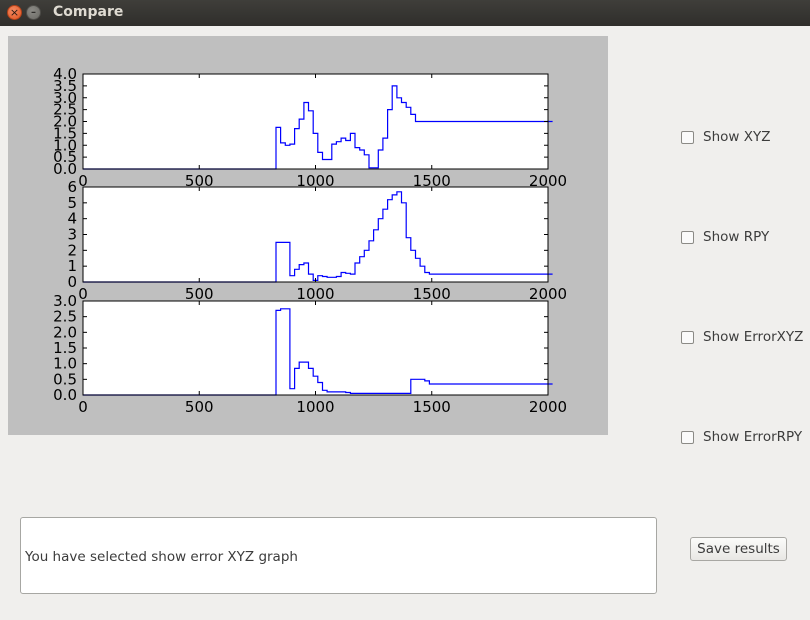 Image resolution: width=810 pixels, height=620 pixels. I want to click on title-bar: × – Compare, so click(405, 13).